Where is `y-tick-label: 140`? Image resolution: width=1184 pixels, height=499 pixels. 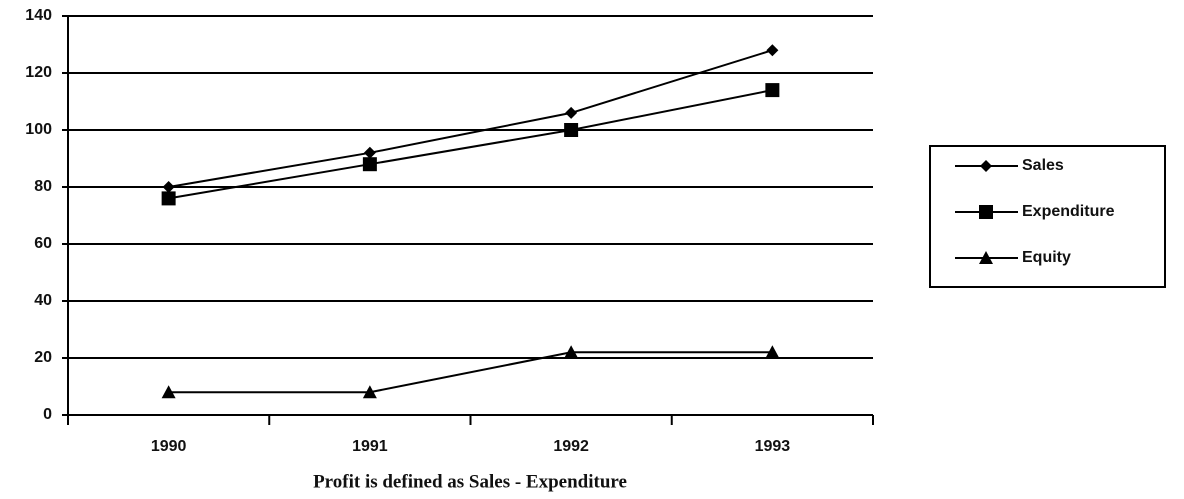
y-tick-label: 140 is located at coordinates (38, 15).